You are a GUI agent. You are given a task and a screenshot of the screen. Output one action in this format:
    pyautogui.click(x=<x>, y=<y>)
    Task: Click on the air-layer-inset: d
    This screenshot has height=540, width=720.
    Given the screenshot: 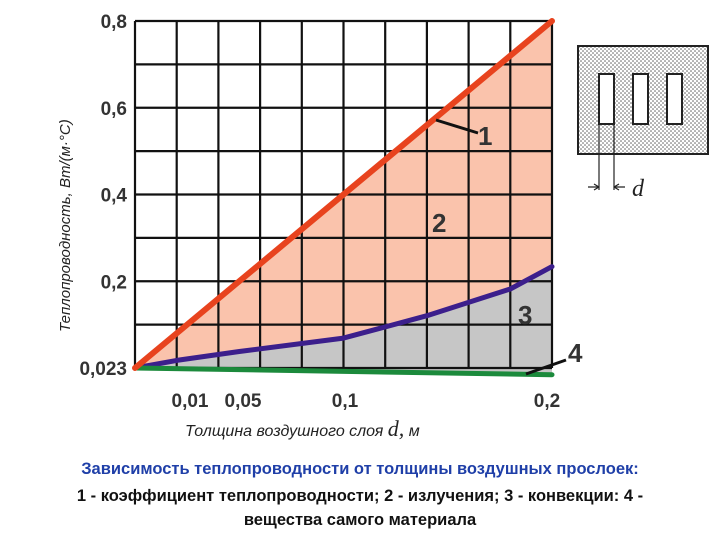 What is the action you would take?
    pyautogui.click(x=643, y=123)
    